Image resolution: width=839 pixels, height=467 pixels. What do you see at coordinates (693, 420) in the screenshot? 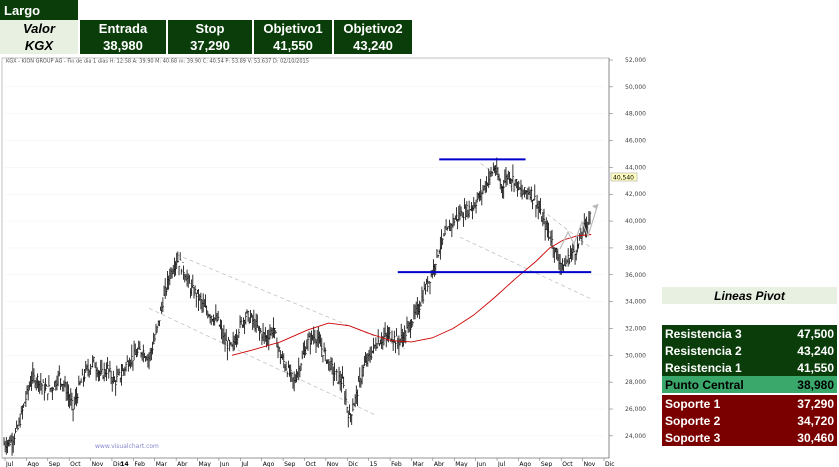
I see `pivot-row-label: Soporte 2` at bounding box center [693, 420].